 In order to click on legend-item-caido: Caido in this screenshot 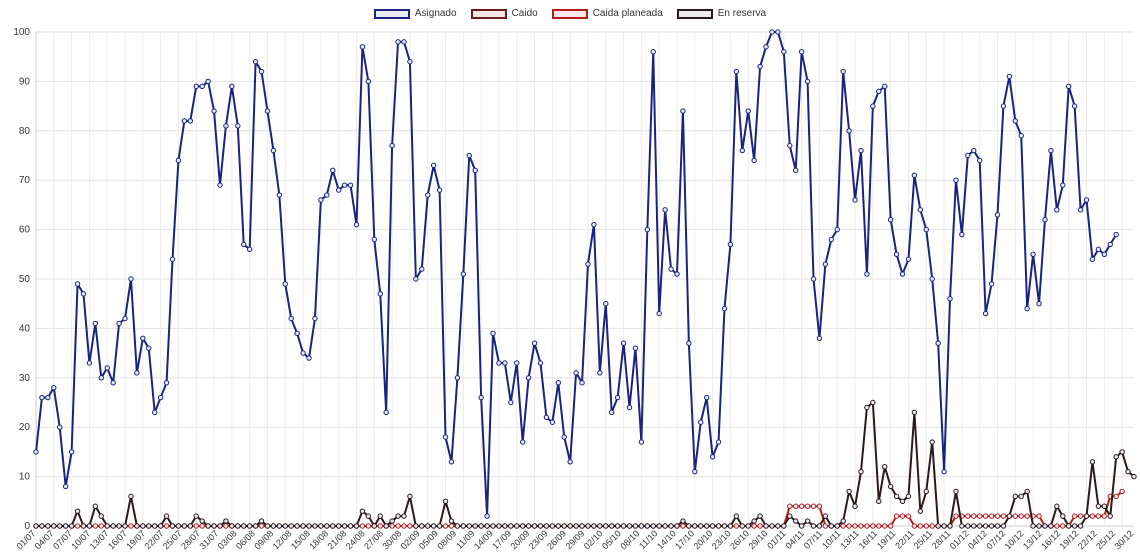, I will do `click(504, 13)`.